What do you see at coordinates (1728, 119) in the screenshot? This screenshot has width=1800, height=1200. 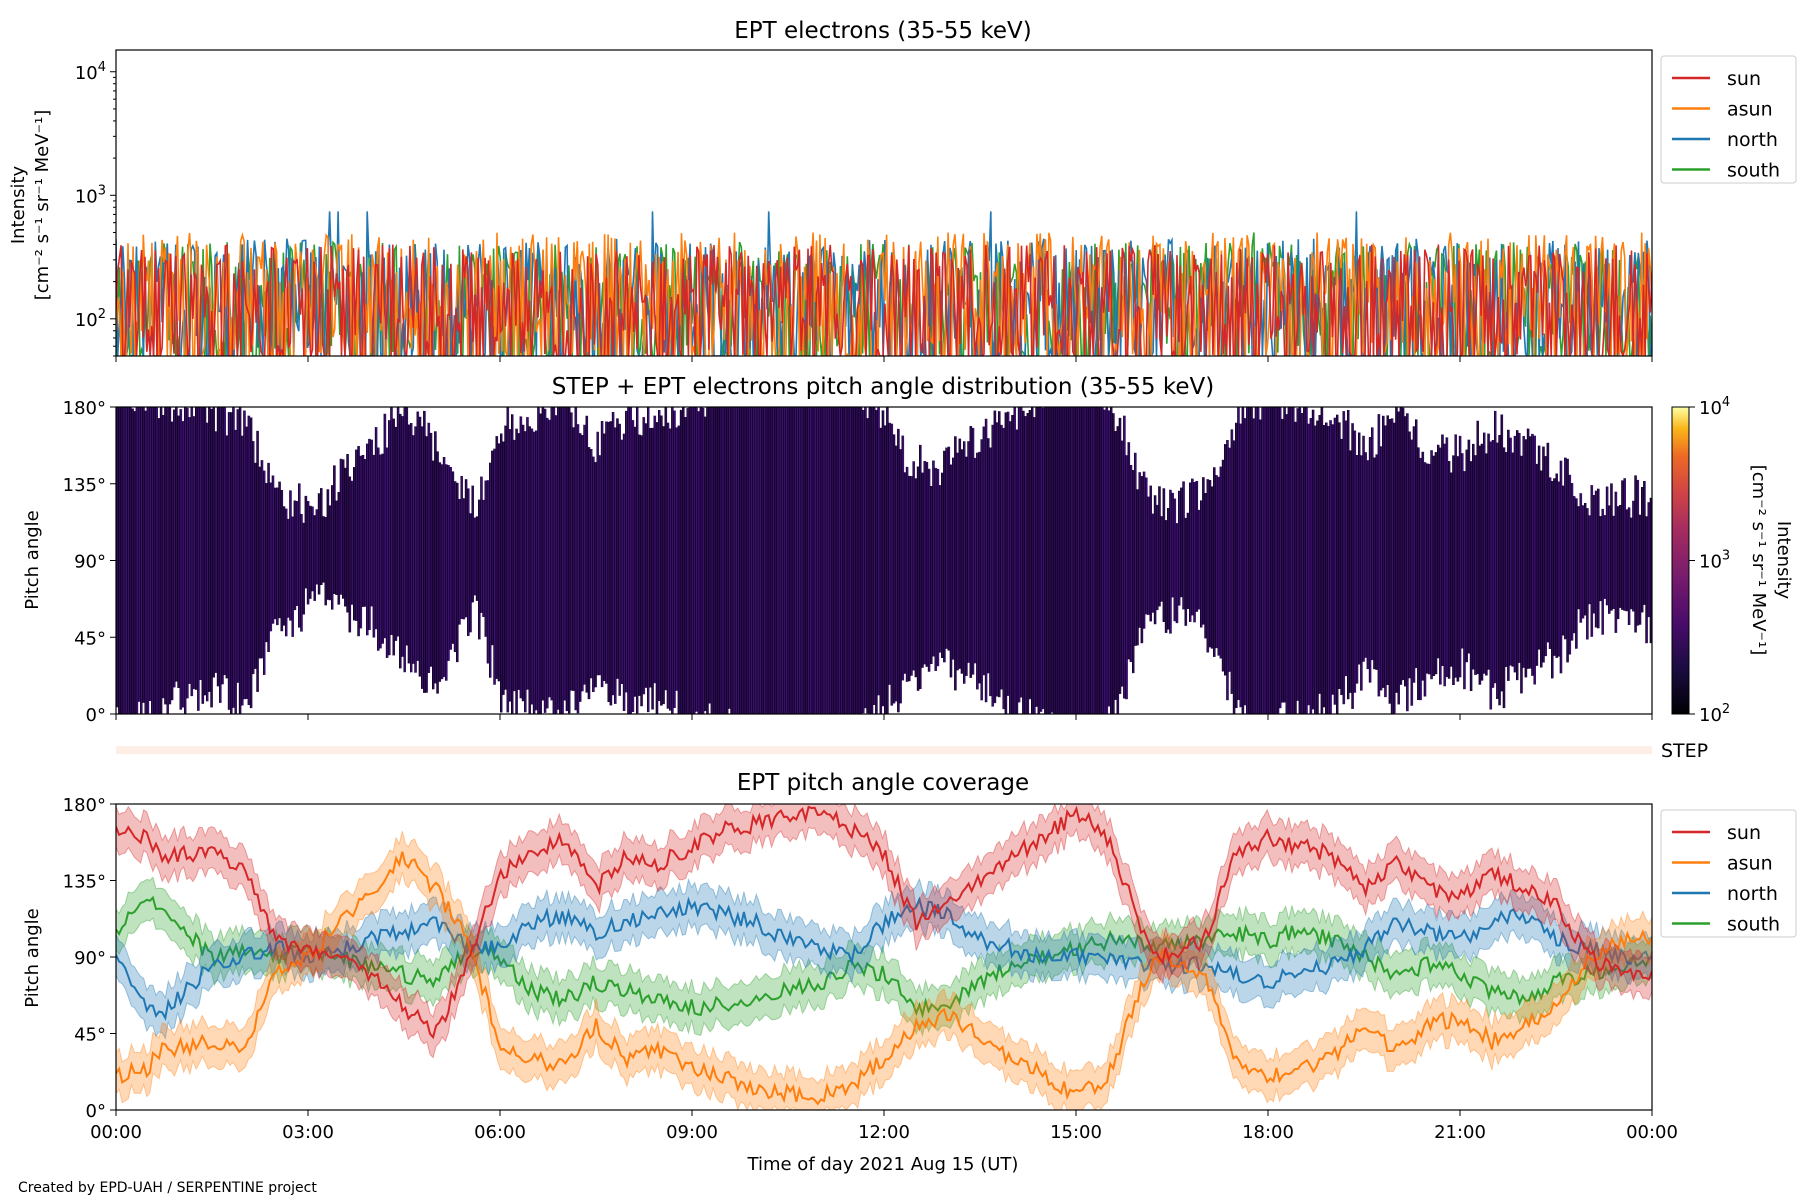 I see `intensity-legend-box` at bounding box center [1728, 119].